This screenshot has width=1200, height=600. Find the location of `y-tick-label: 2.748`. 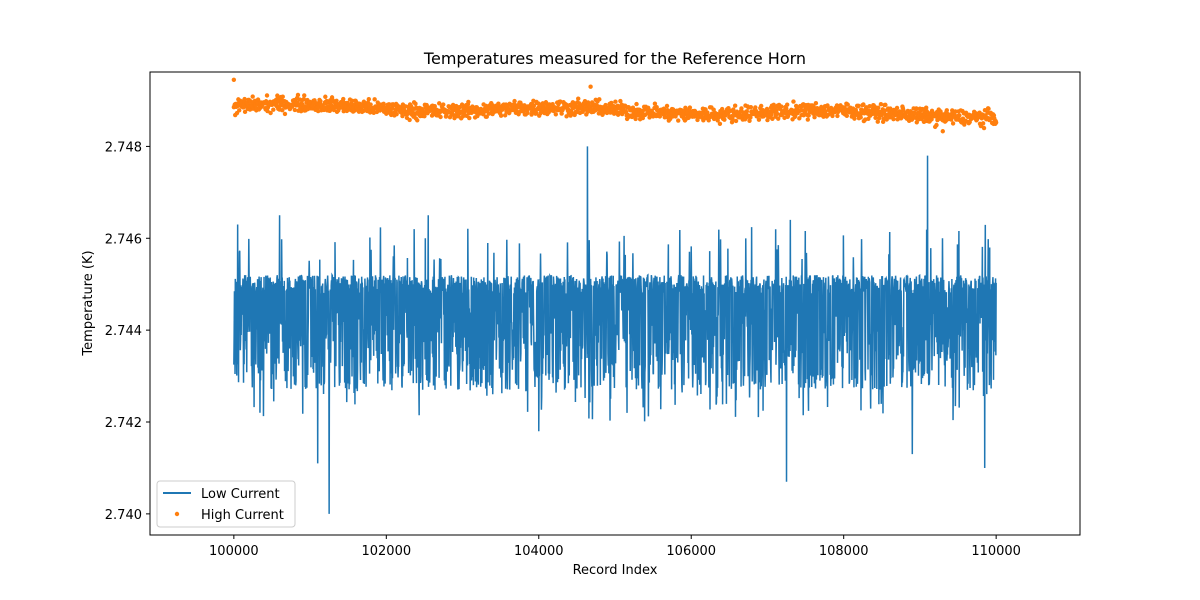

y-tick-label: 2.748 is located at coordinates (123, 147).